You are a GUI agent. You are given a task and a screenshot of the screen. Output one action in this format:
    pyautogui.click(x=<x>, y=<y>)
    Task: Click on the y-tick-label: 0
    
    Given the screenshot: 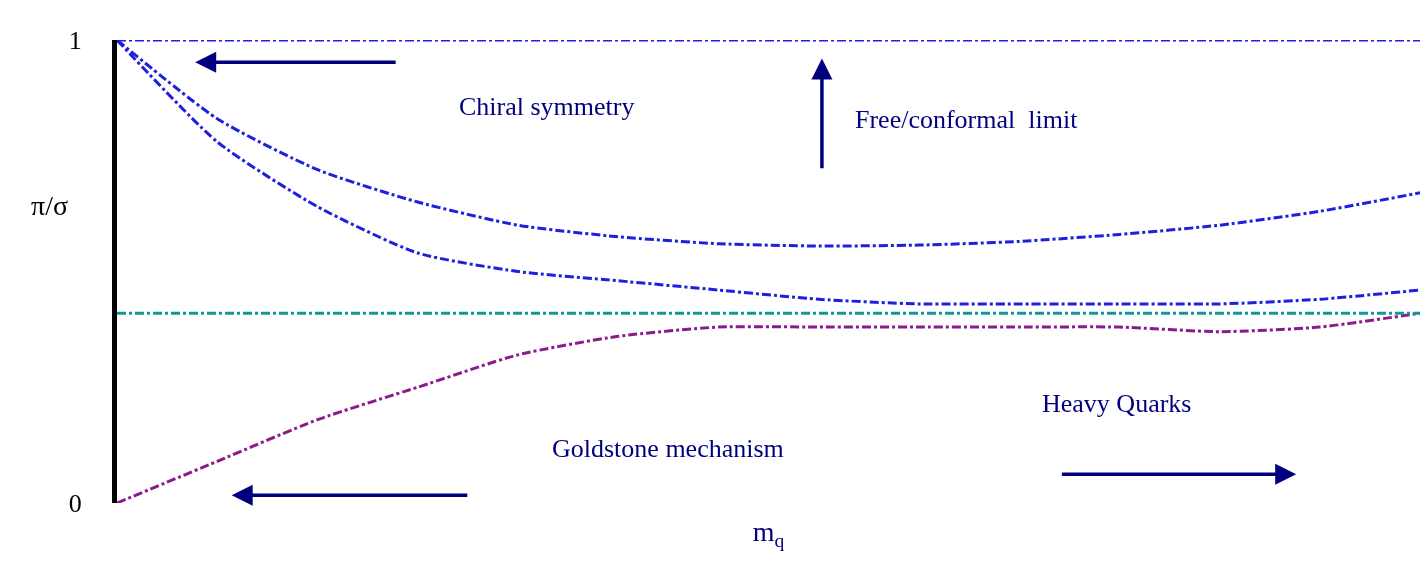 What is the action you would take?
    pyautogui.click(x=75, y=504)
    